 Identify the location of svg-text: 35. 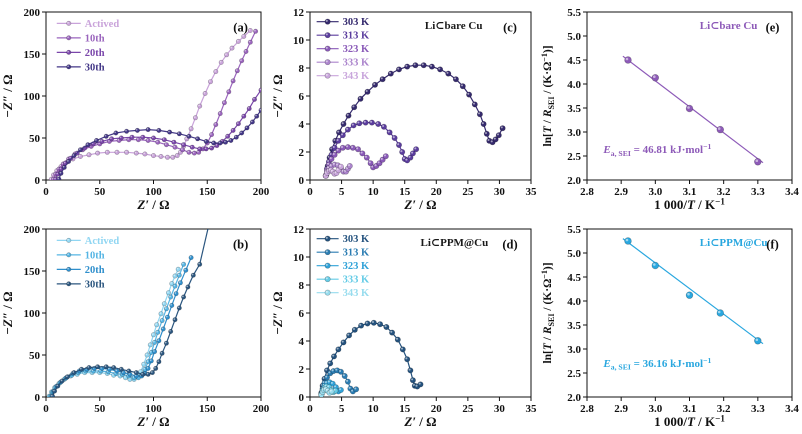
(532, 409).